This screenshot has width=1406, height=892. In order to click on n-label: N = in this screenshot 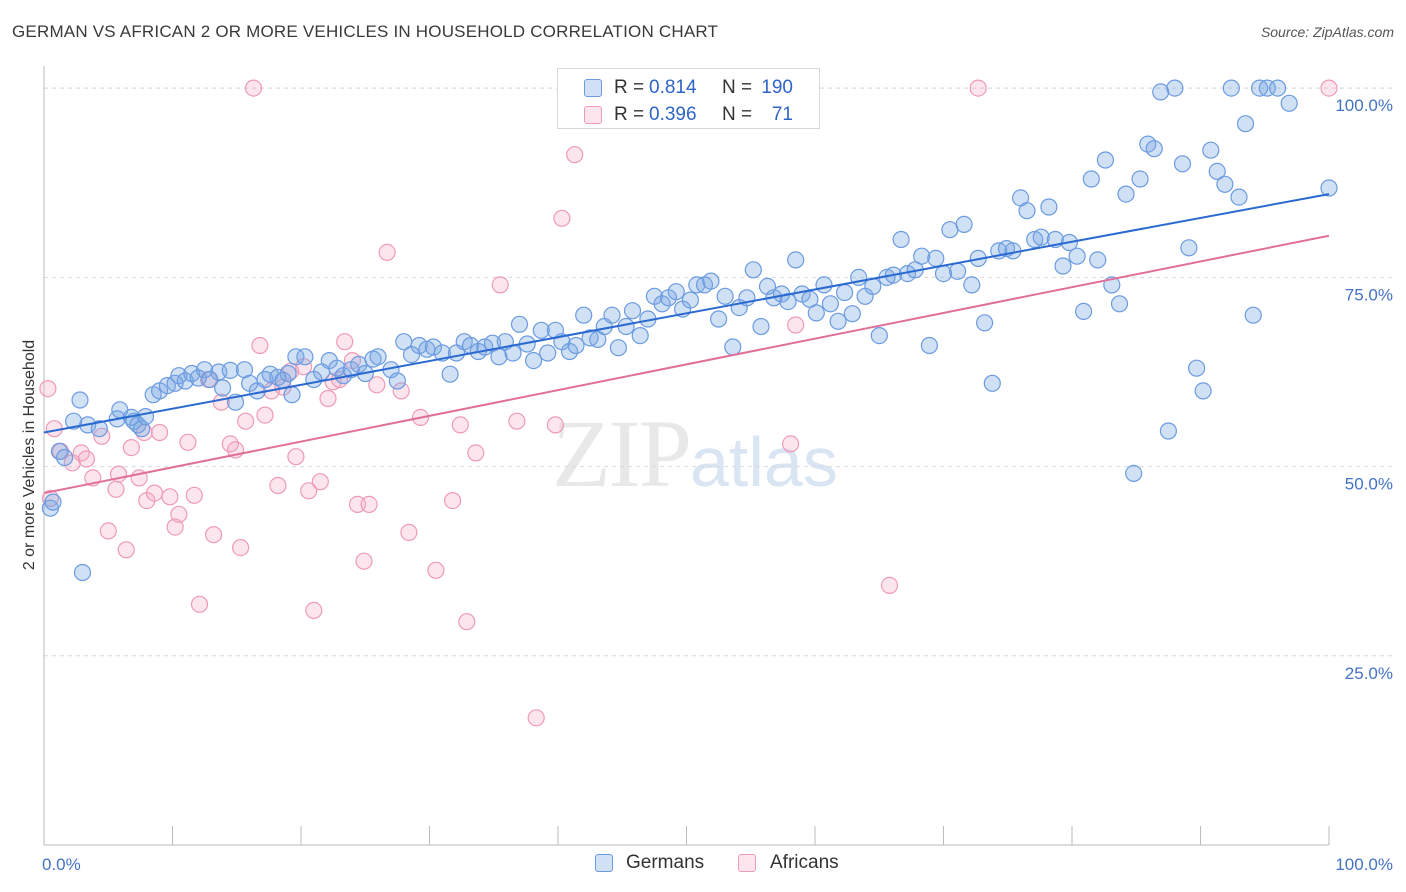, I will do `click(737, 114)`.